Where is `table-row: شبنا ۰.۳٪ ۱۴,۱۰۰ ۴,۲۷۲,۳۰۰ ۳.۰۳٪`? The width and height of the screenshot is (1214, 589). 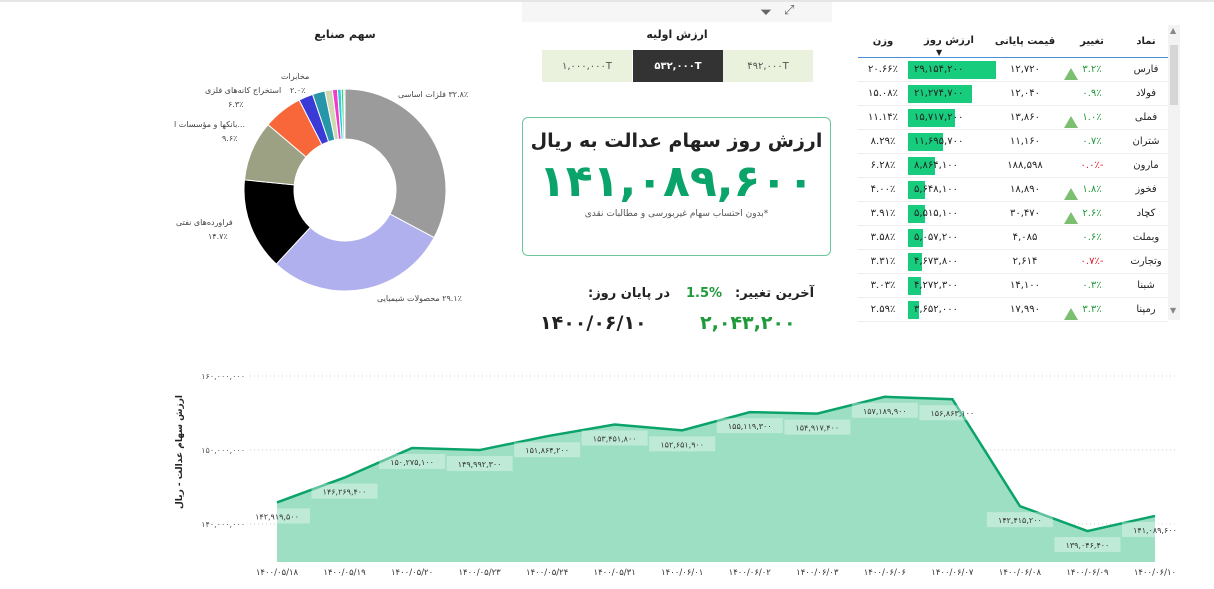
table-row: شبنا ۰.۳٪ ۱۴,۱۰۰ ۴,۲۷۲,۳۰۰ ۳.۰۳٪ is located at coordinates (1013, 286).